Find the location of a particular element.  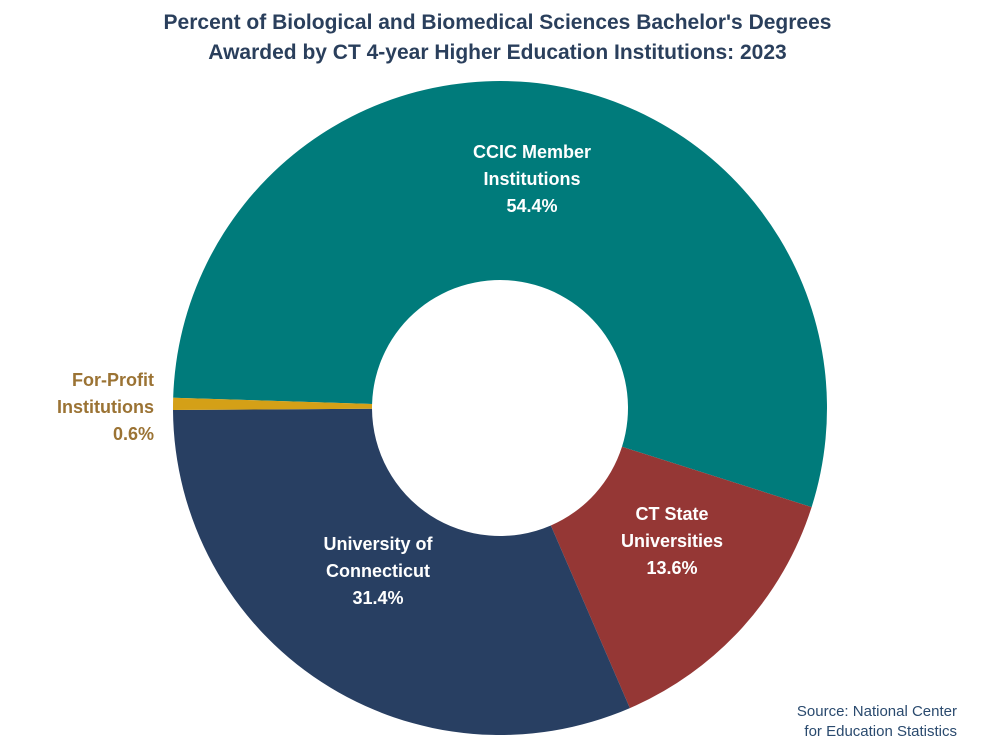

slice-label-line: Universities is located at coordinates (672, 541).